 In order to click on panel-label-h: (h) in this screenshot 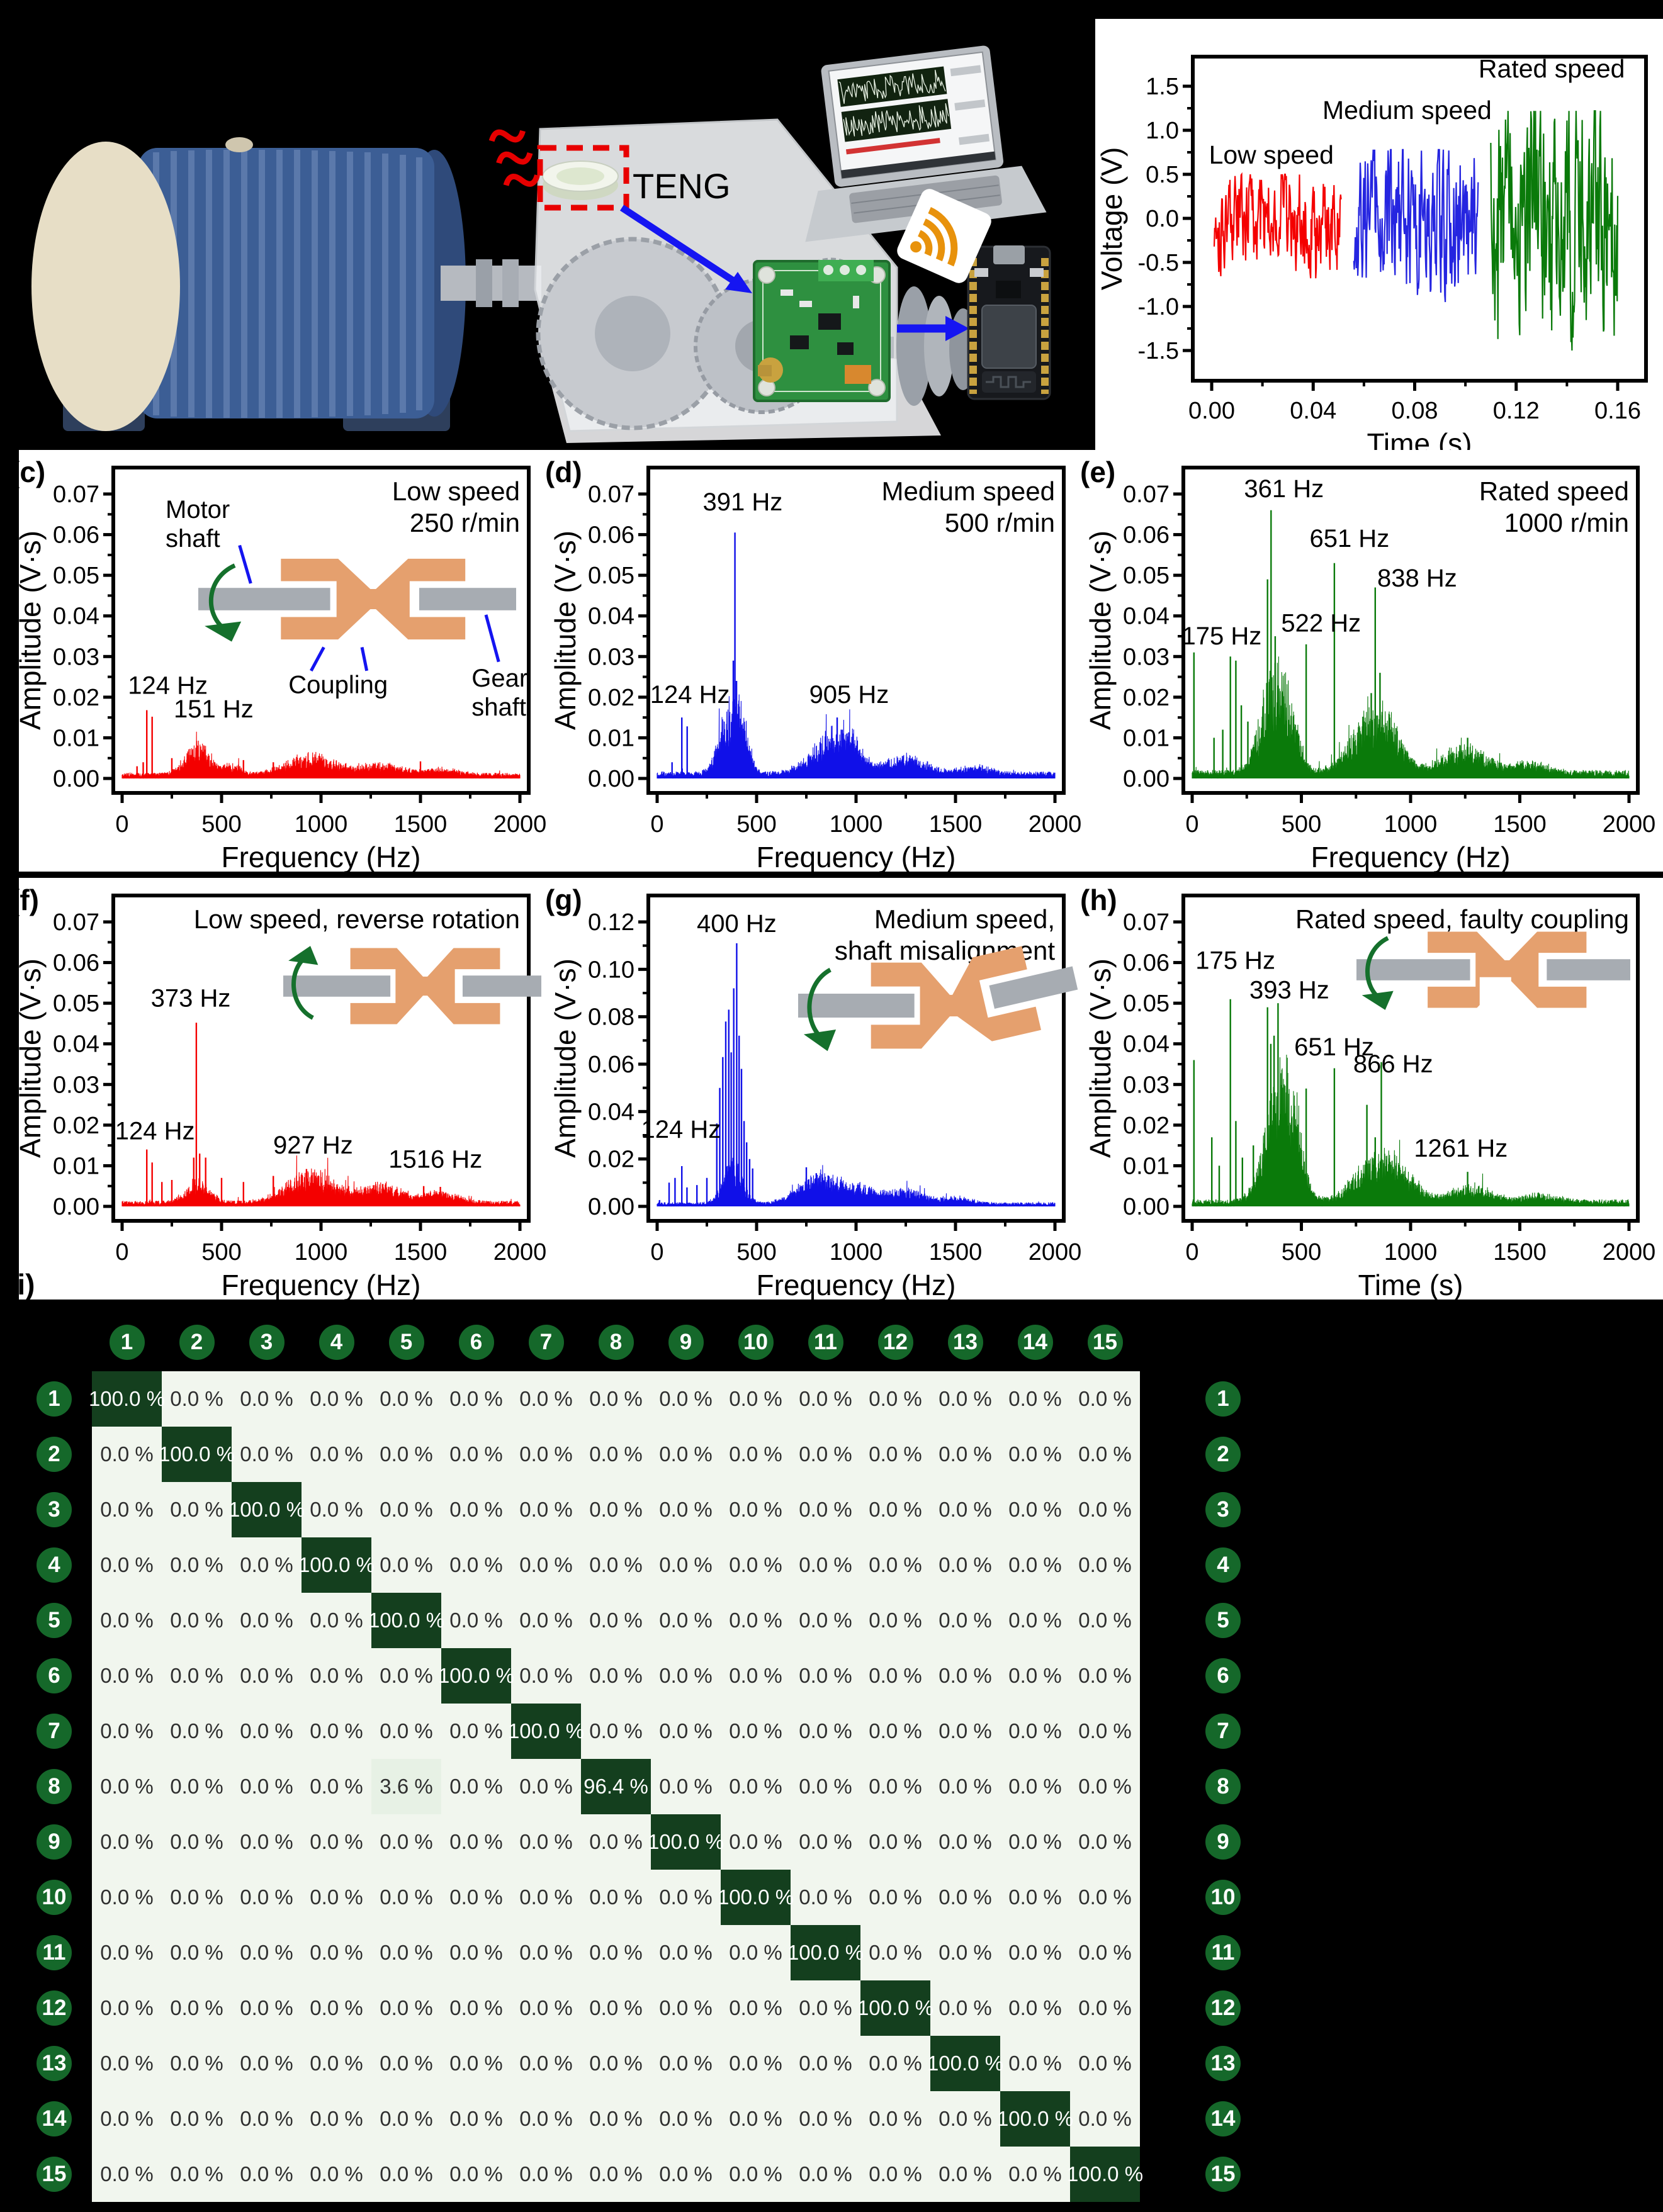, I will do `click(1099, 900)`.